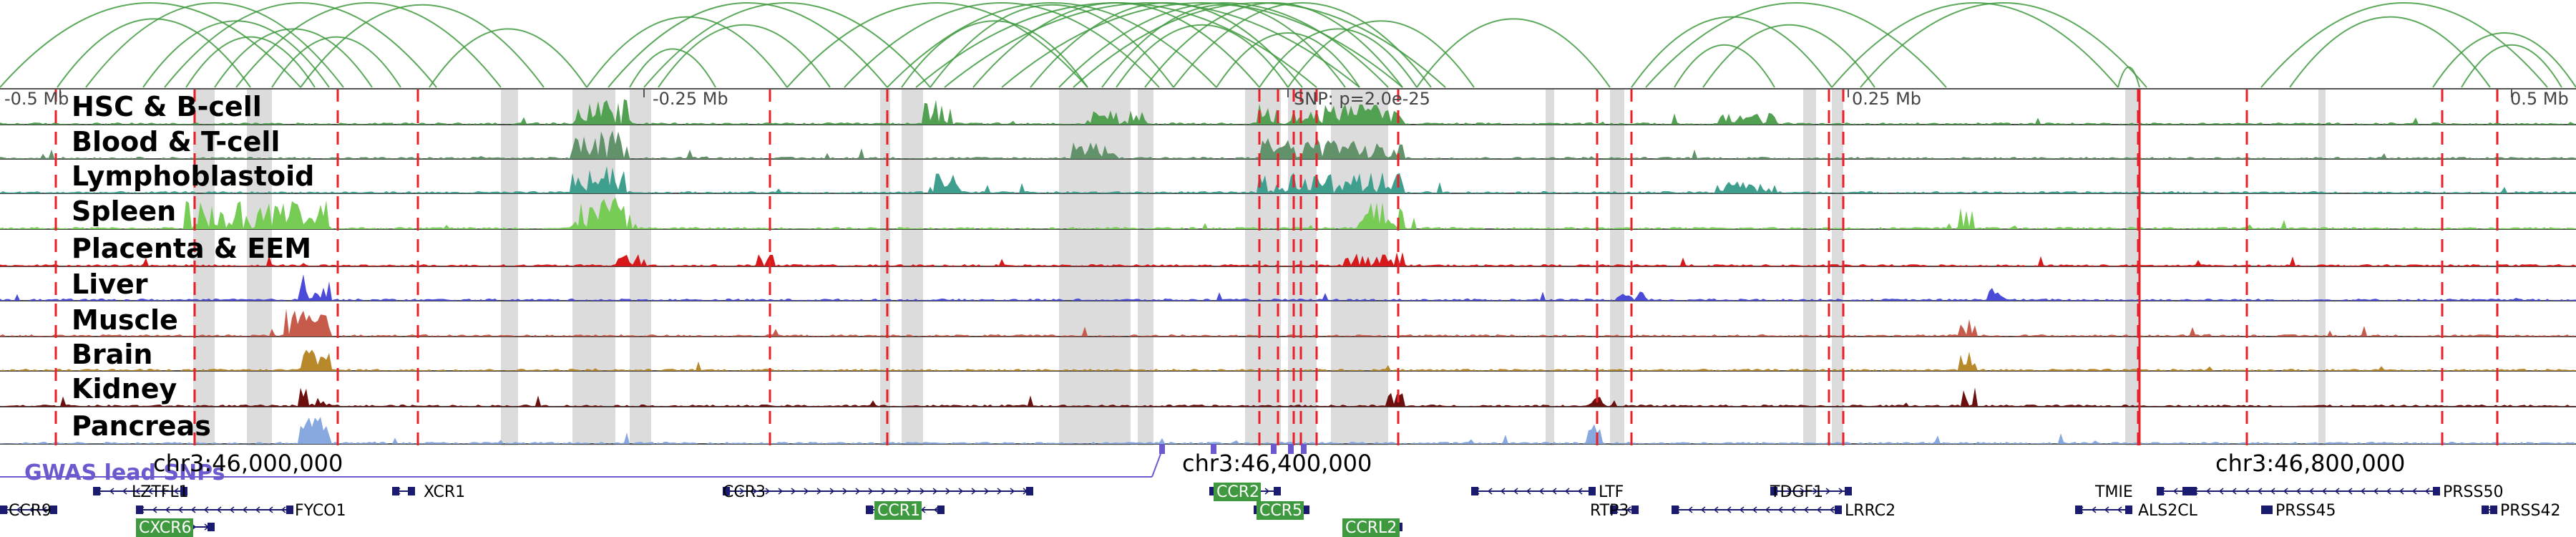  I want to click on gene-tmie: TMIE, so click(2142, 492).